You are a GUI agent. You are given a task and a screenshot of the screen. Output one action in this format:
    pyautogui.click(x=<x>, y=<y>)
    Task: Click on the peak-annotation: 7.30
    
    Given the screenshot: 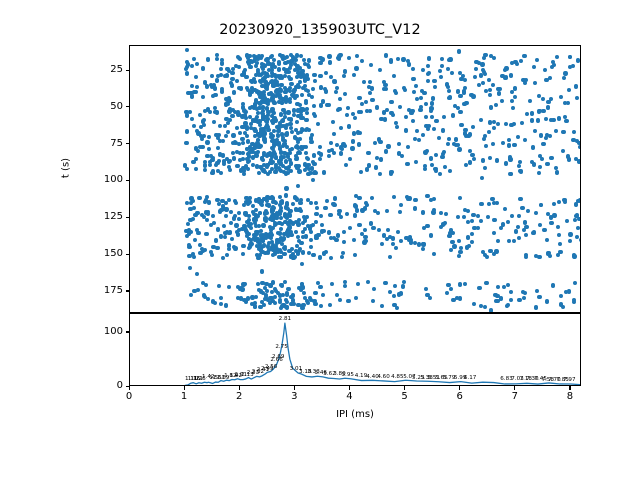 What is the action you would take?
    pyautogui.click(x=532, y=379)
    